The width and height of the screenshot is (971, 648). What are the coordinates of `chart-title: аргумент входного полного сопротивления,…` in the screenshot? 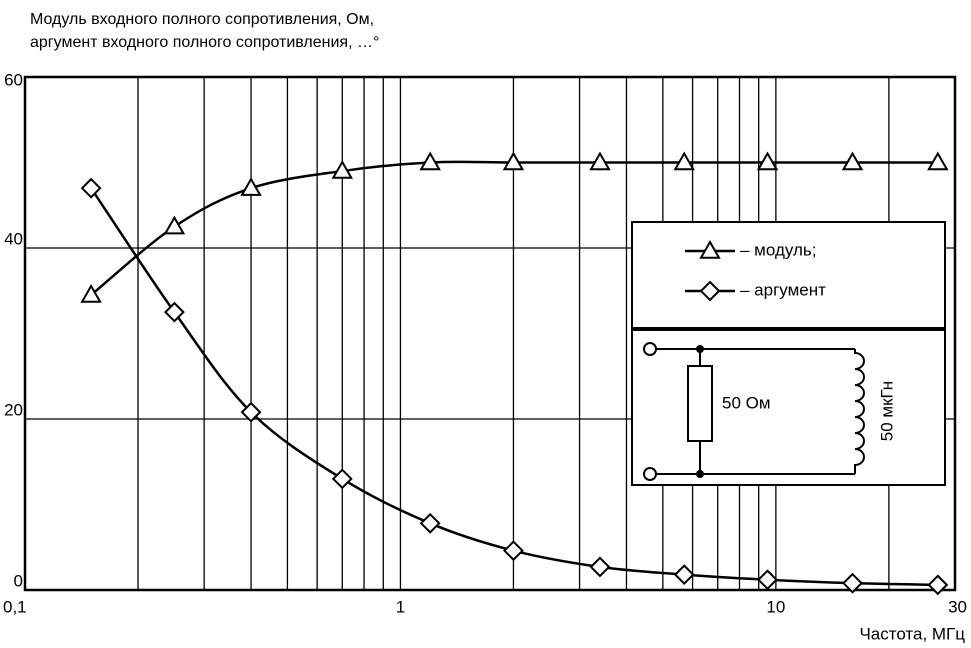 It's located at (204, 42).